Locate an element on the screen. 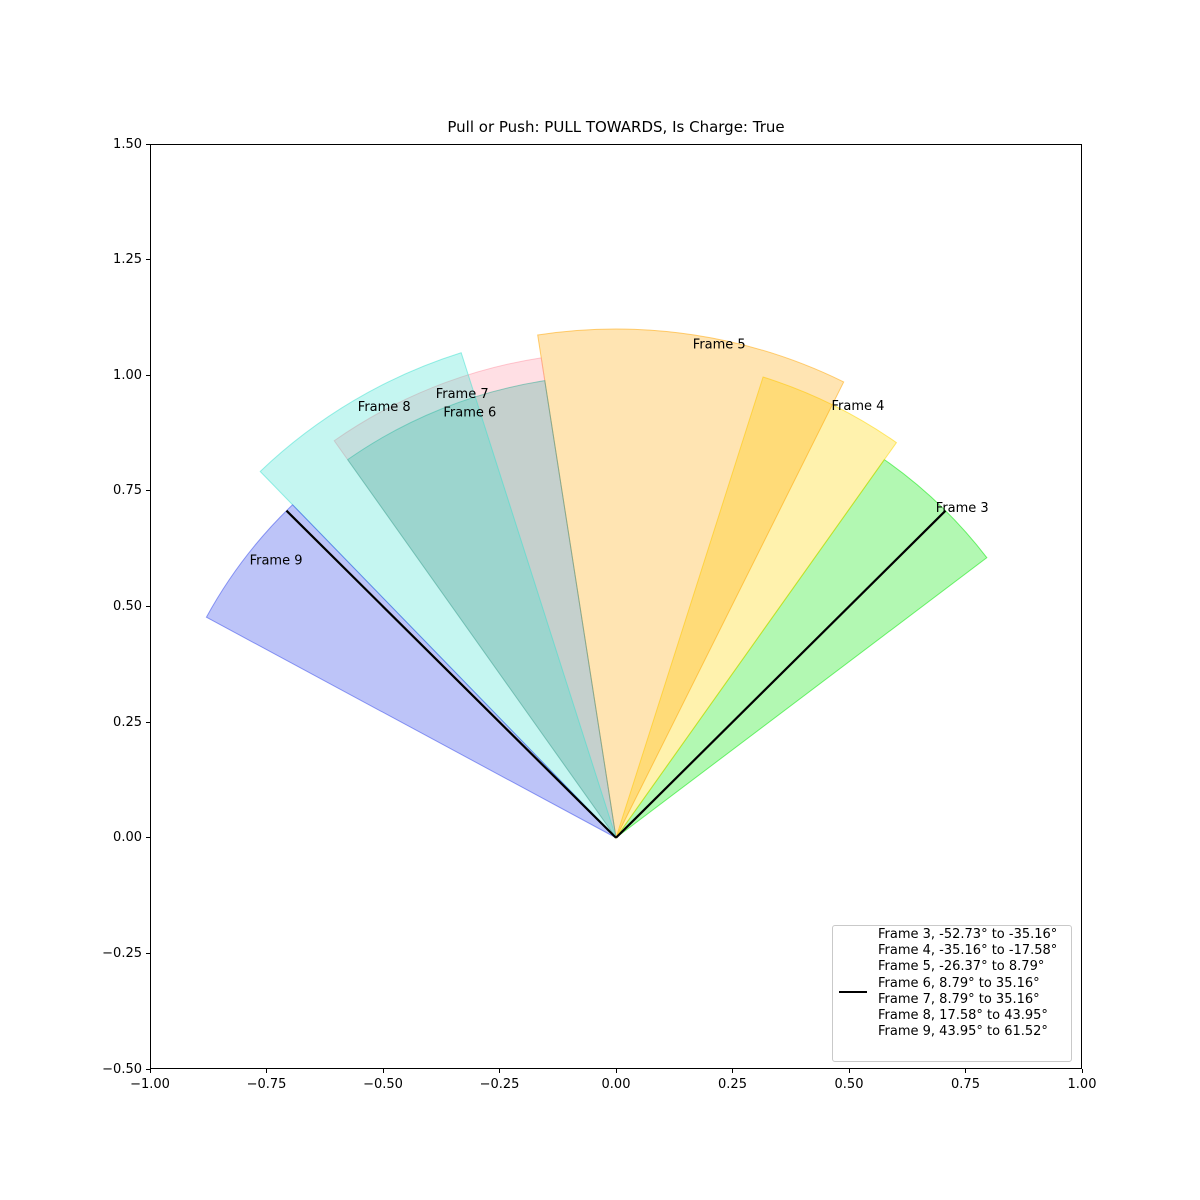 The height and width of the screenshot is (1200, 1200). y-tick-label: −0.25 is located at coordinates (122, 953).